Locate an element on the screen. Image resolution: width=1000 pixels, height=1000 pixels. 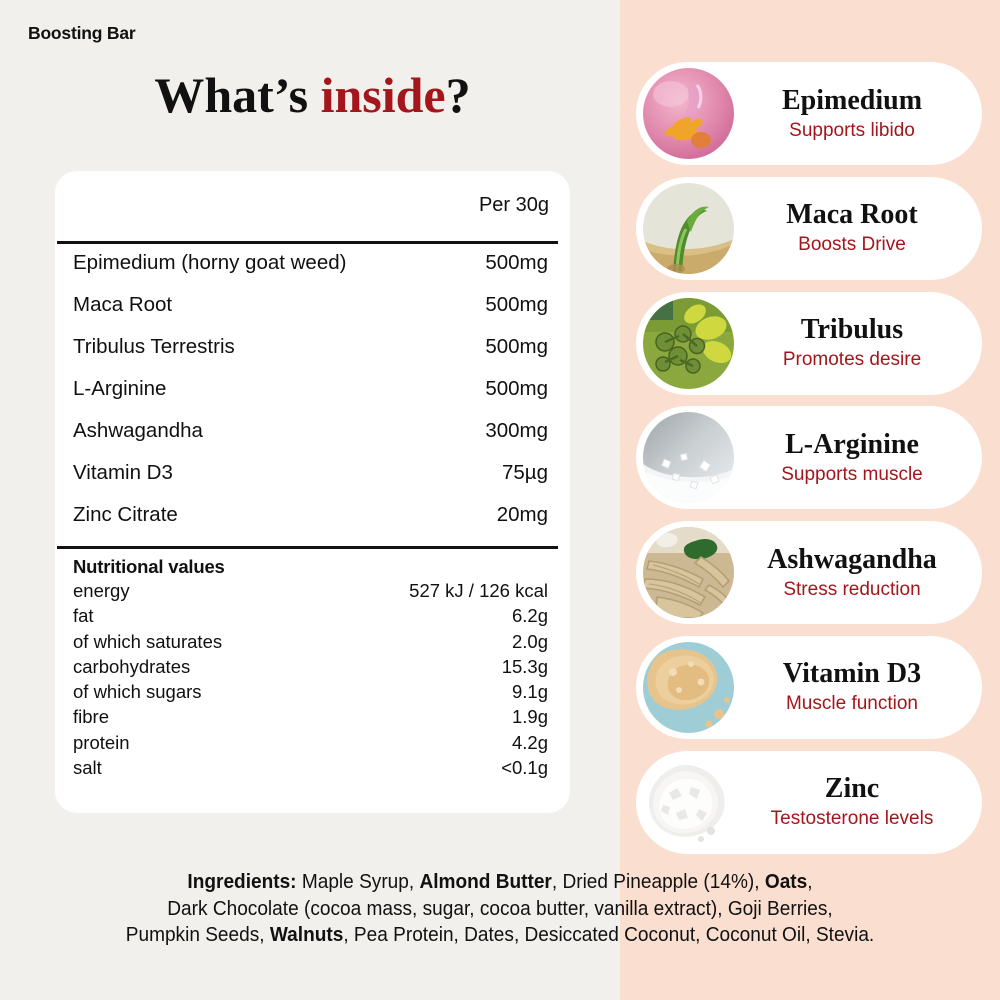
nutrition-row: of which saturates 2.0g is located at coordinates (310, 643).